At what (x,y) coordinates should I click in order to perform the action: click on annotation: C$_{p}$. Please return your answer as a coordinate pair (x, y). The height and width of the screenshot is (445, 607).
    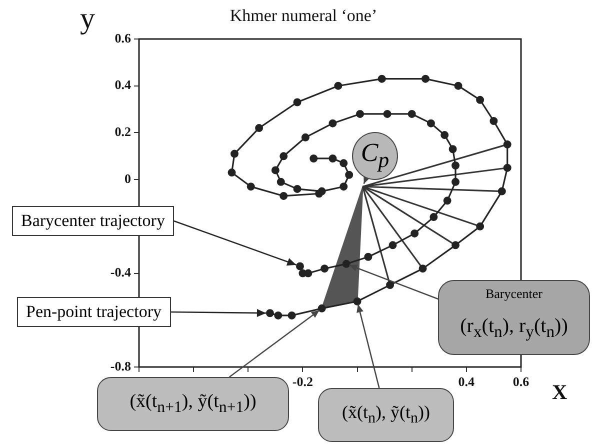
    Looking at the image, I should click on (375, 156).